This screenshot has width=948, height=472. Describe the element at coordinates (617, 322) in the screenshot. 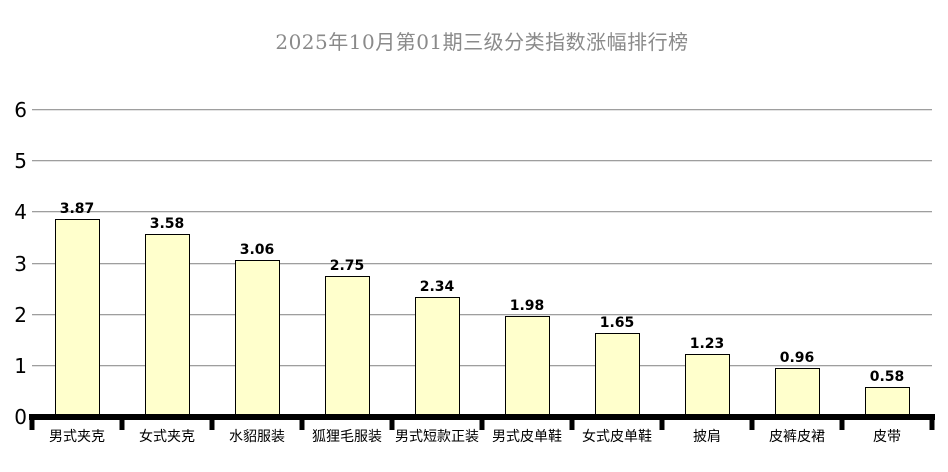

I see `bar-value-label: 1.65` at that location.